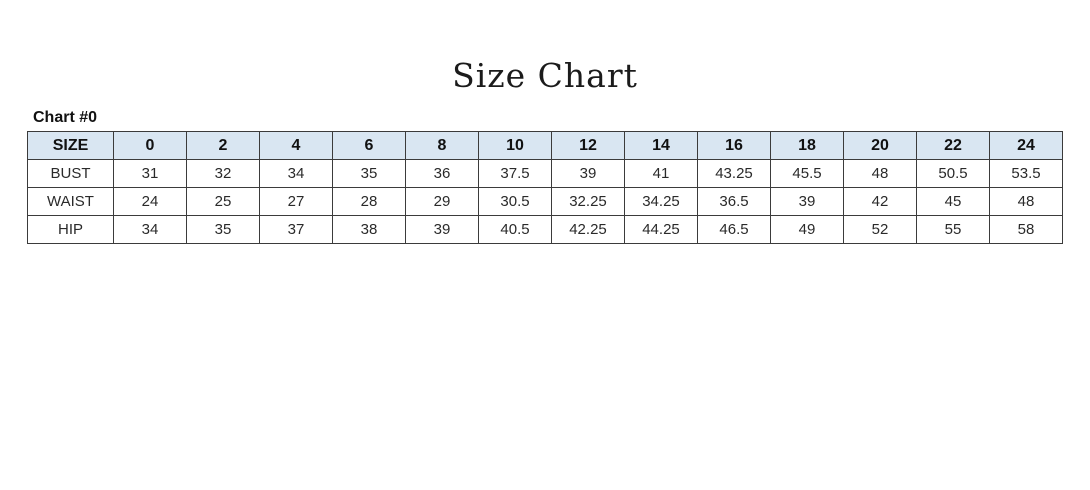 This screenshot has width=1090, height=490. I want to click on header-row: SIZE 0 2 4 6 8 10 12 14 16 18 20 22 24, so click(545, 145).